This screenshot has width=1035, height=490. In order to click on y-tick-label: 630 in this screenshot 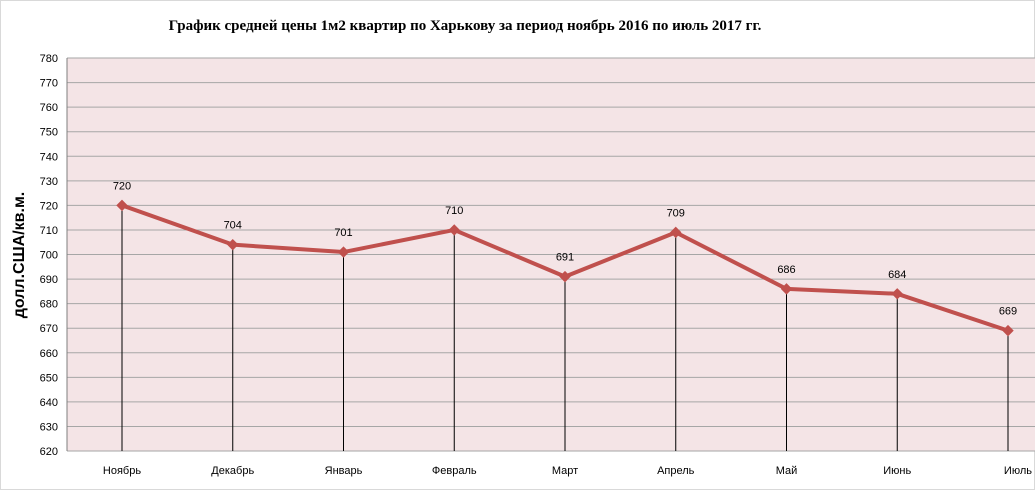, I will do `click(49, 427)`.